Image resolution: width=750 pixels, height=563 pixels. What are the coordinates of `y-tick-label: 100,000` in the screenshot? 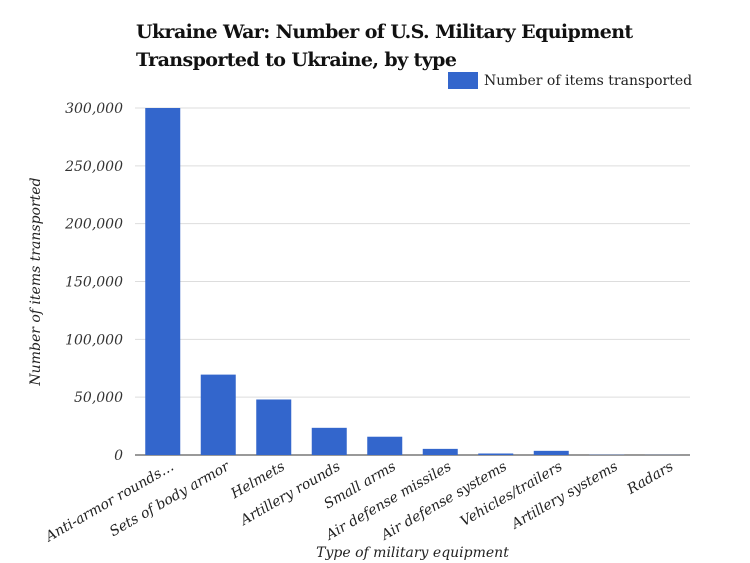 It's located at (94, 340).